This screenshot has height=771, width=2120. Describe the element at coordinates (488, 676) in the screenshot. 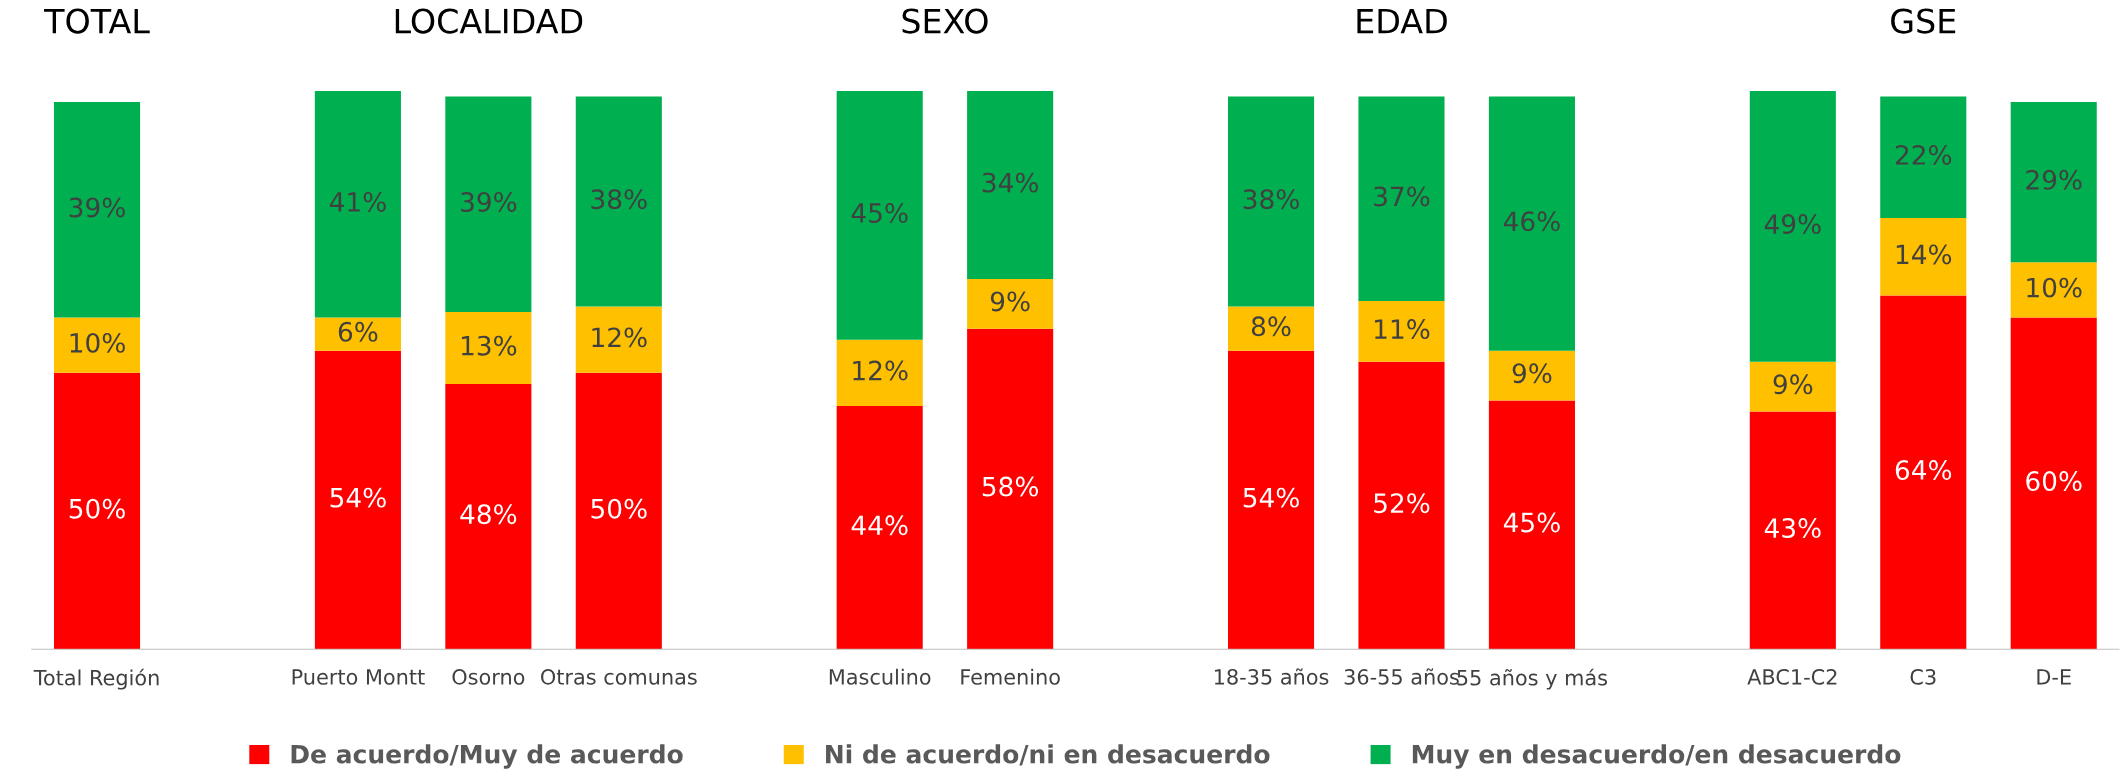

I see `x-tick-label: Osorno` at that location.